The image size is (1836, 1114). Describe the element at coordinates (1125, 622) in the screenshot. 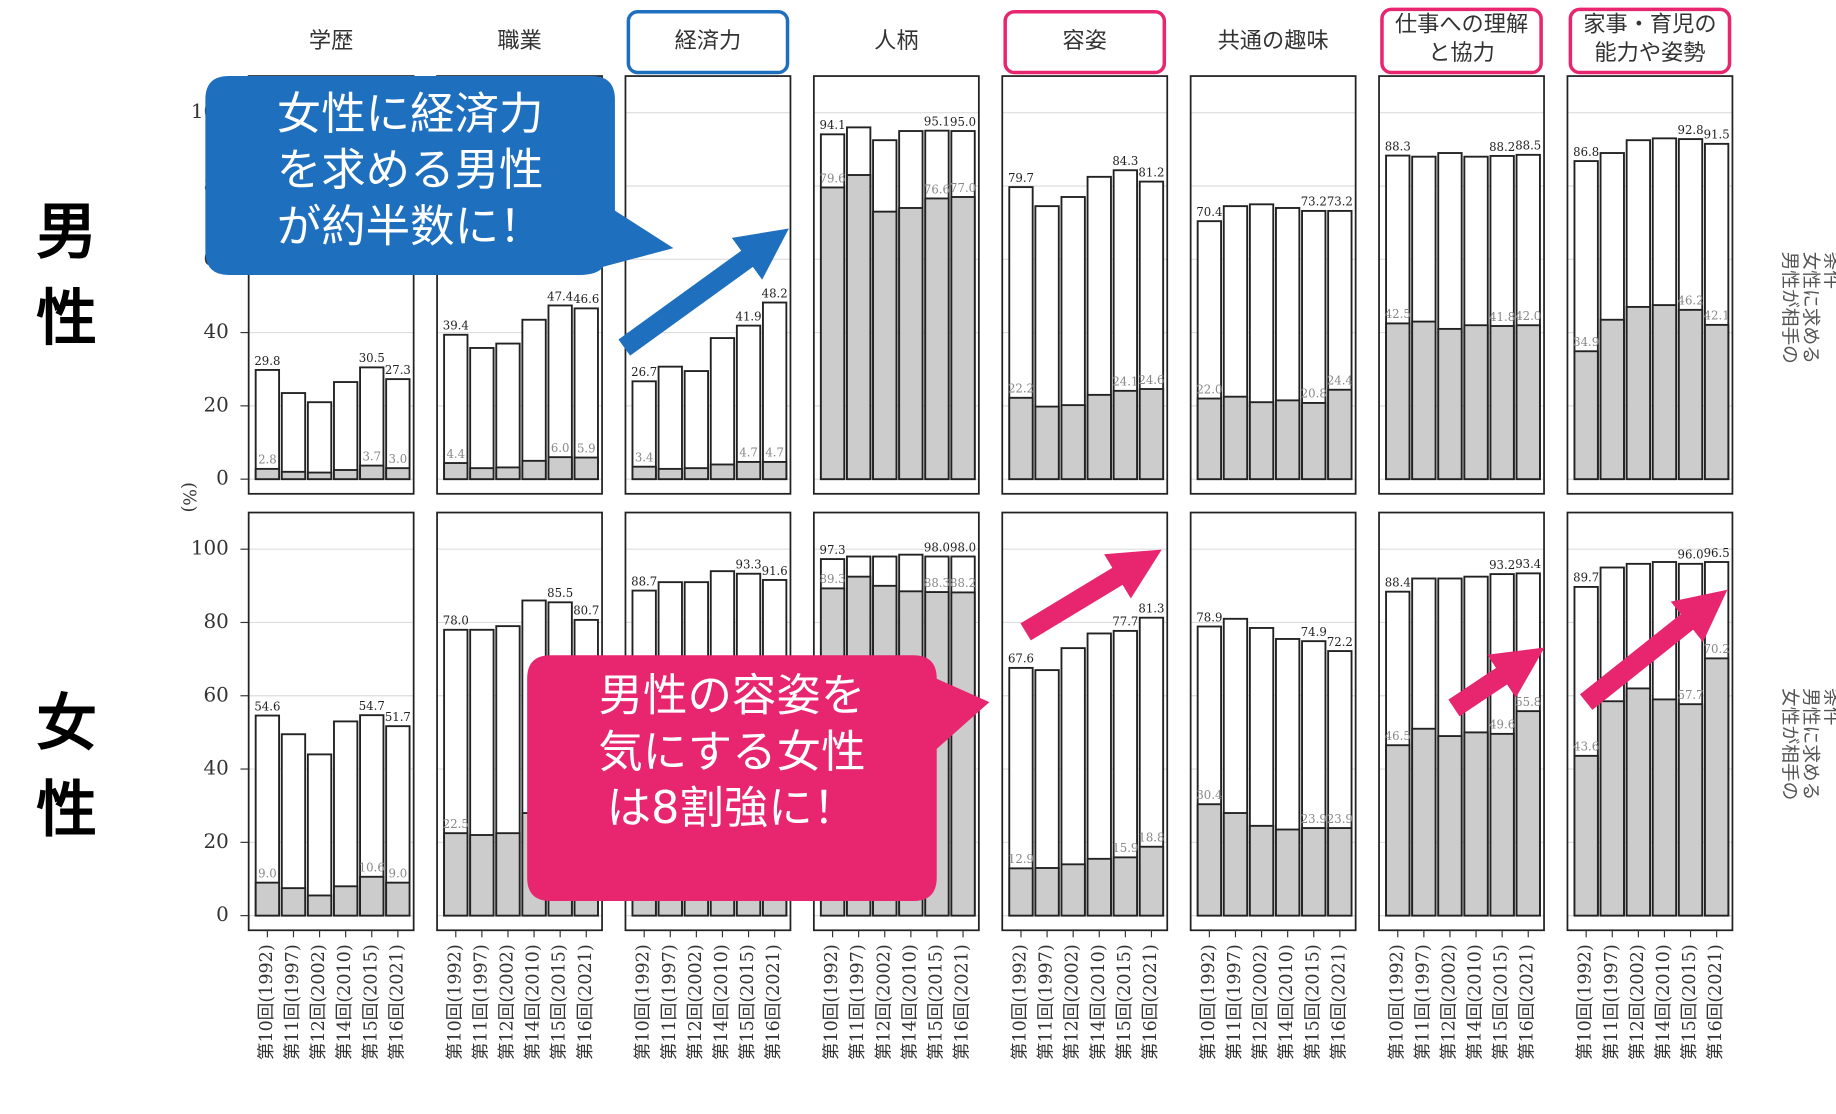

I see `value-label: 77.7` at that location.